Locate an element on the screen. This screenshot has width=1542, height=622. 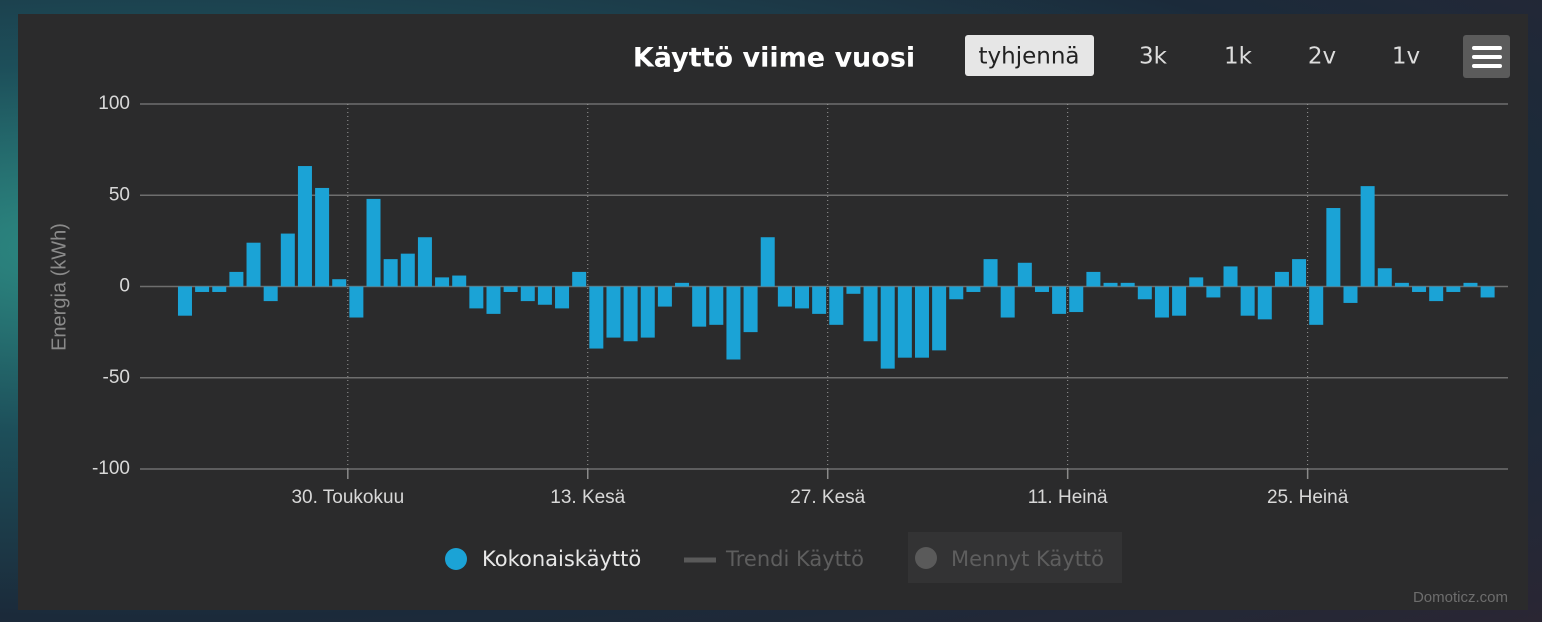
chart-title: Käyttö viime vuosi is located at coordinates (774, 58).